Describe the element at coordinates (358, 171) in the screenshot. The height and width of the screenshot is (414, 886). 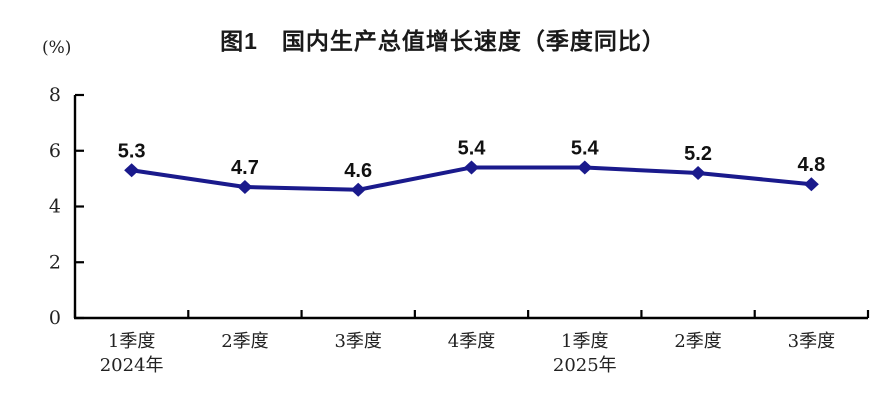
I see `data-point-label: 4.6` at that location.